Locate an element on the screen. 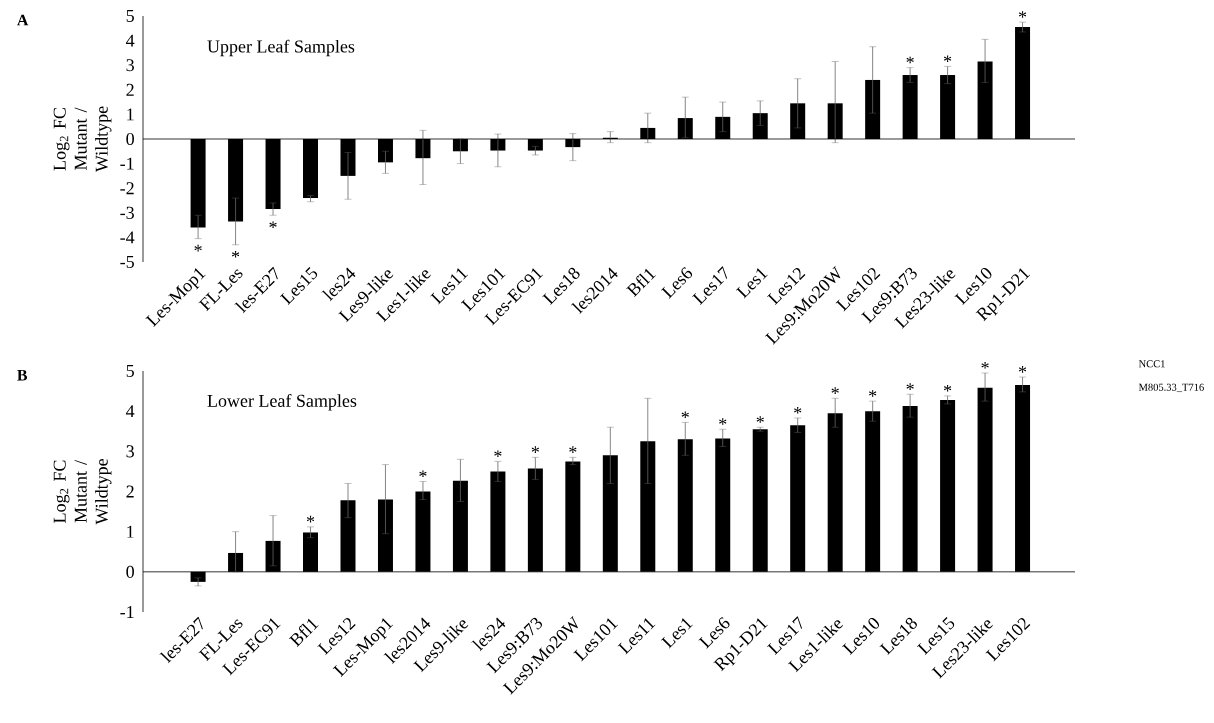 Image resolution: width=1214 pixels, height=723 pixels. chart-title: B is located at coordinates (22, 375).